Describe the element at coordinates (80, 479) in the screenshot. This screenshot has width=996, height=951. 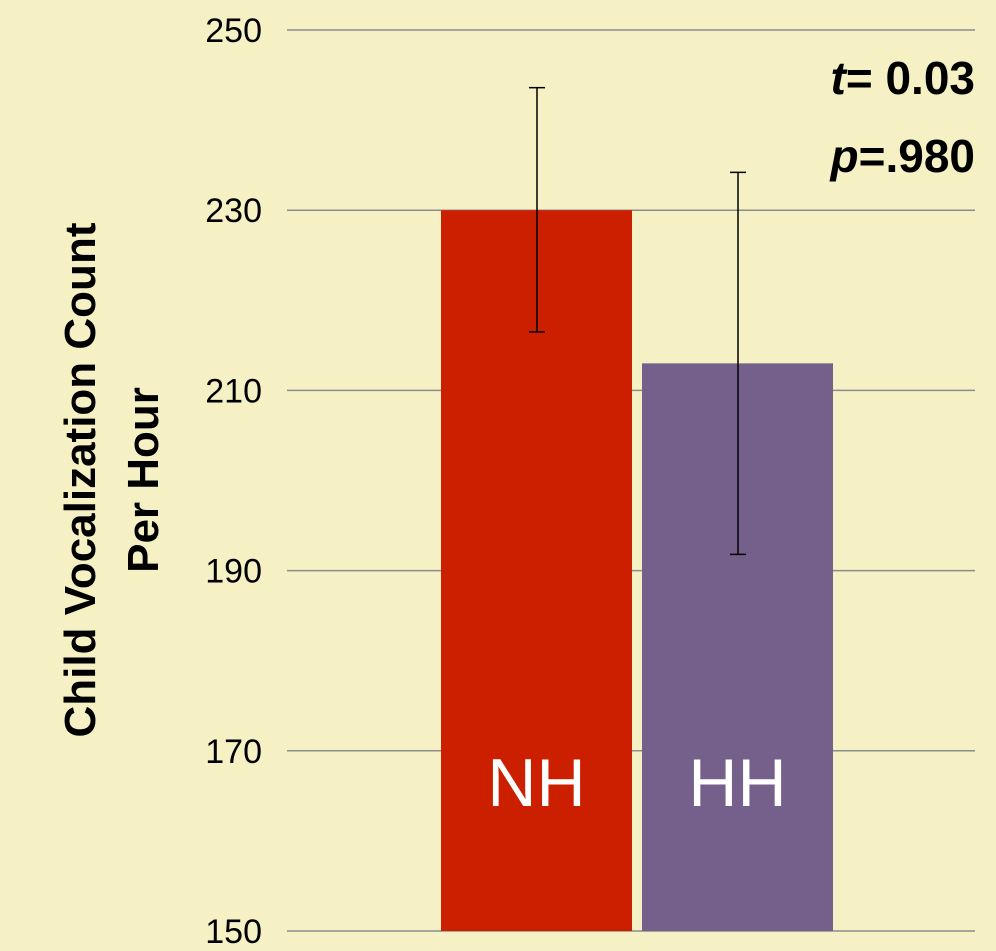
I see `y-axis-label-line-1: Child Vocalization Count` at that location.